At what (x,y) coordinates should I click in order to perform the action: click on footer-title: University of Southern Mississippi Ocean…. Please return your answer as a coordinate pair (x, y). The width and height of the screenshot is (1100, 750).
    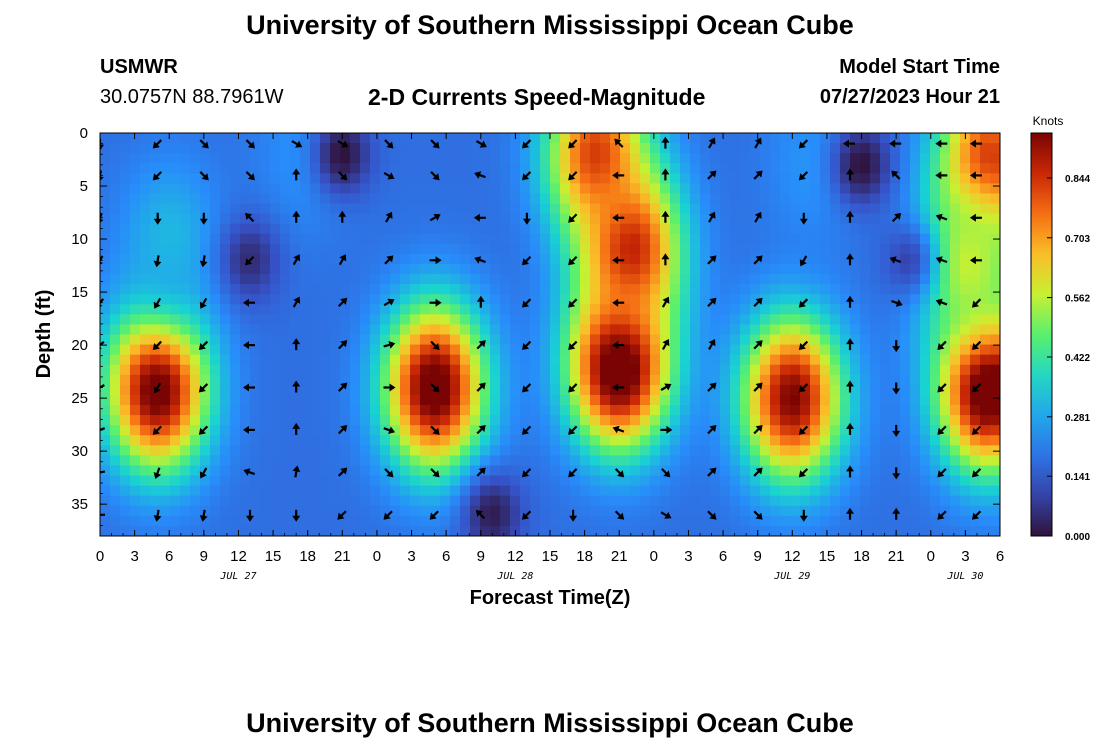
    Looking at the image, I should click on (550, 723).